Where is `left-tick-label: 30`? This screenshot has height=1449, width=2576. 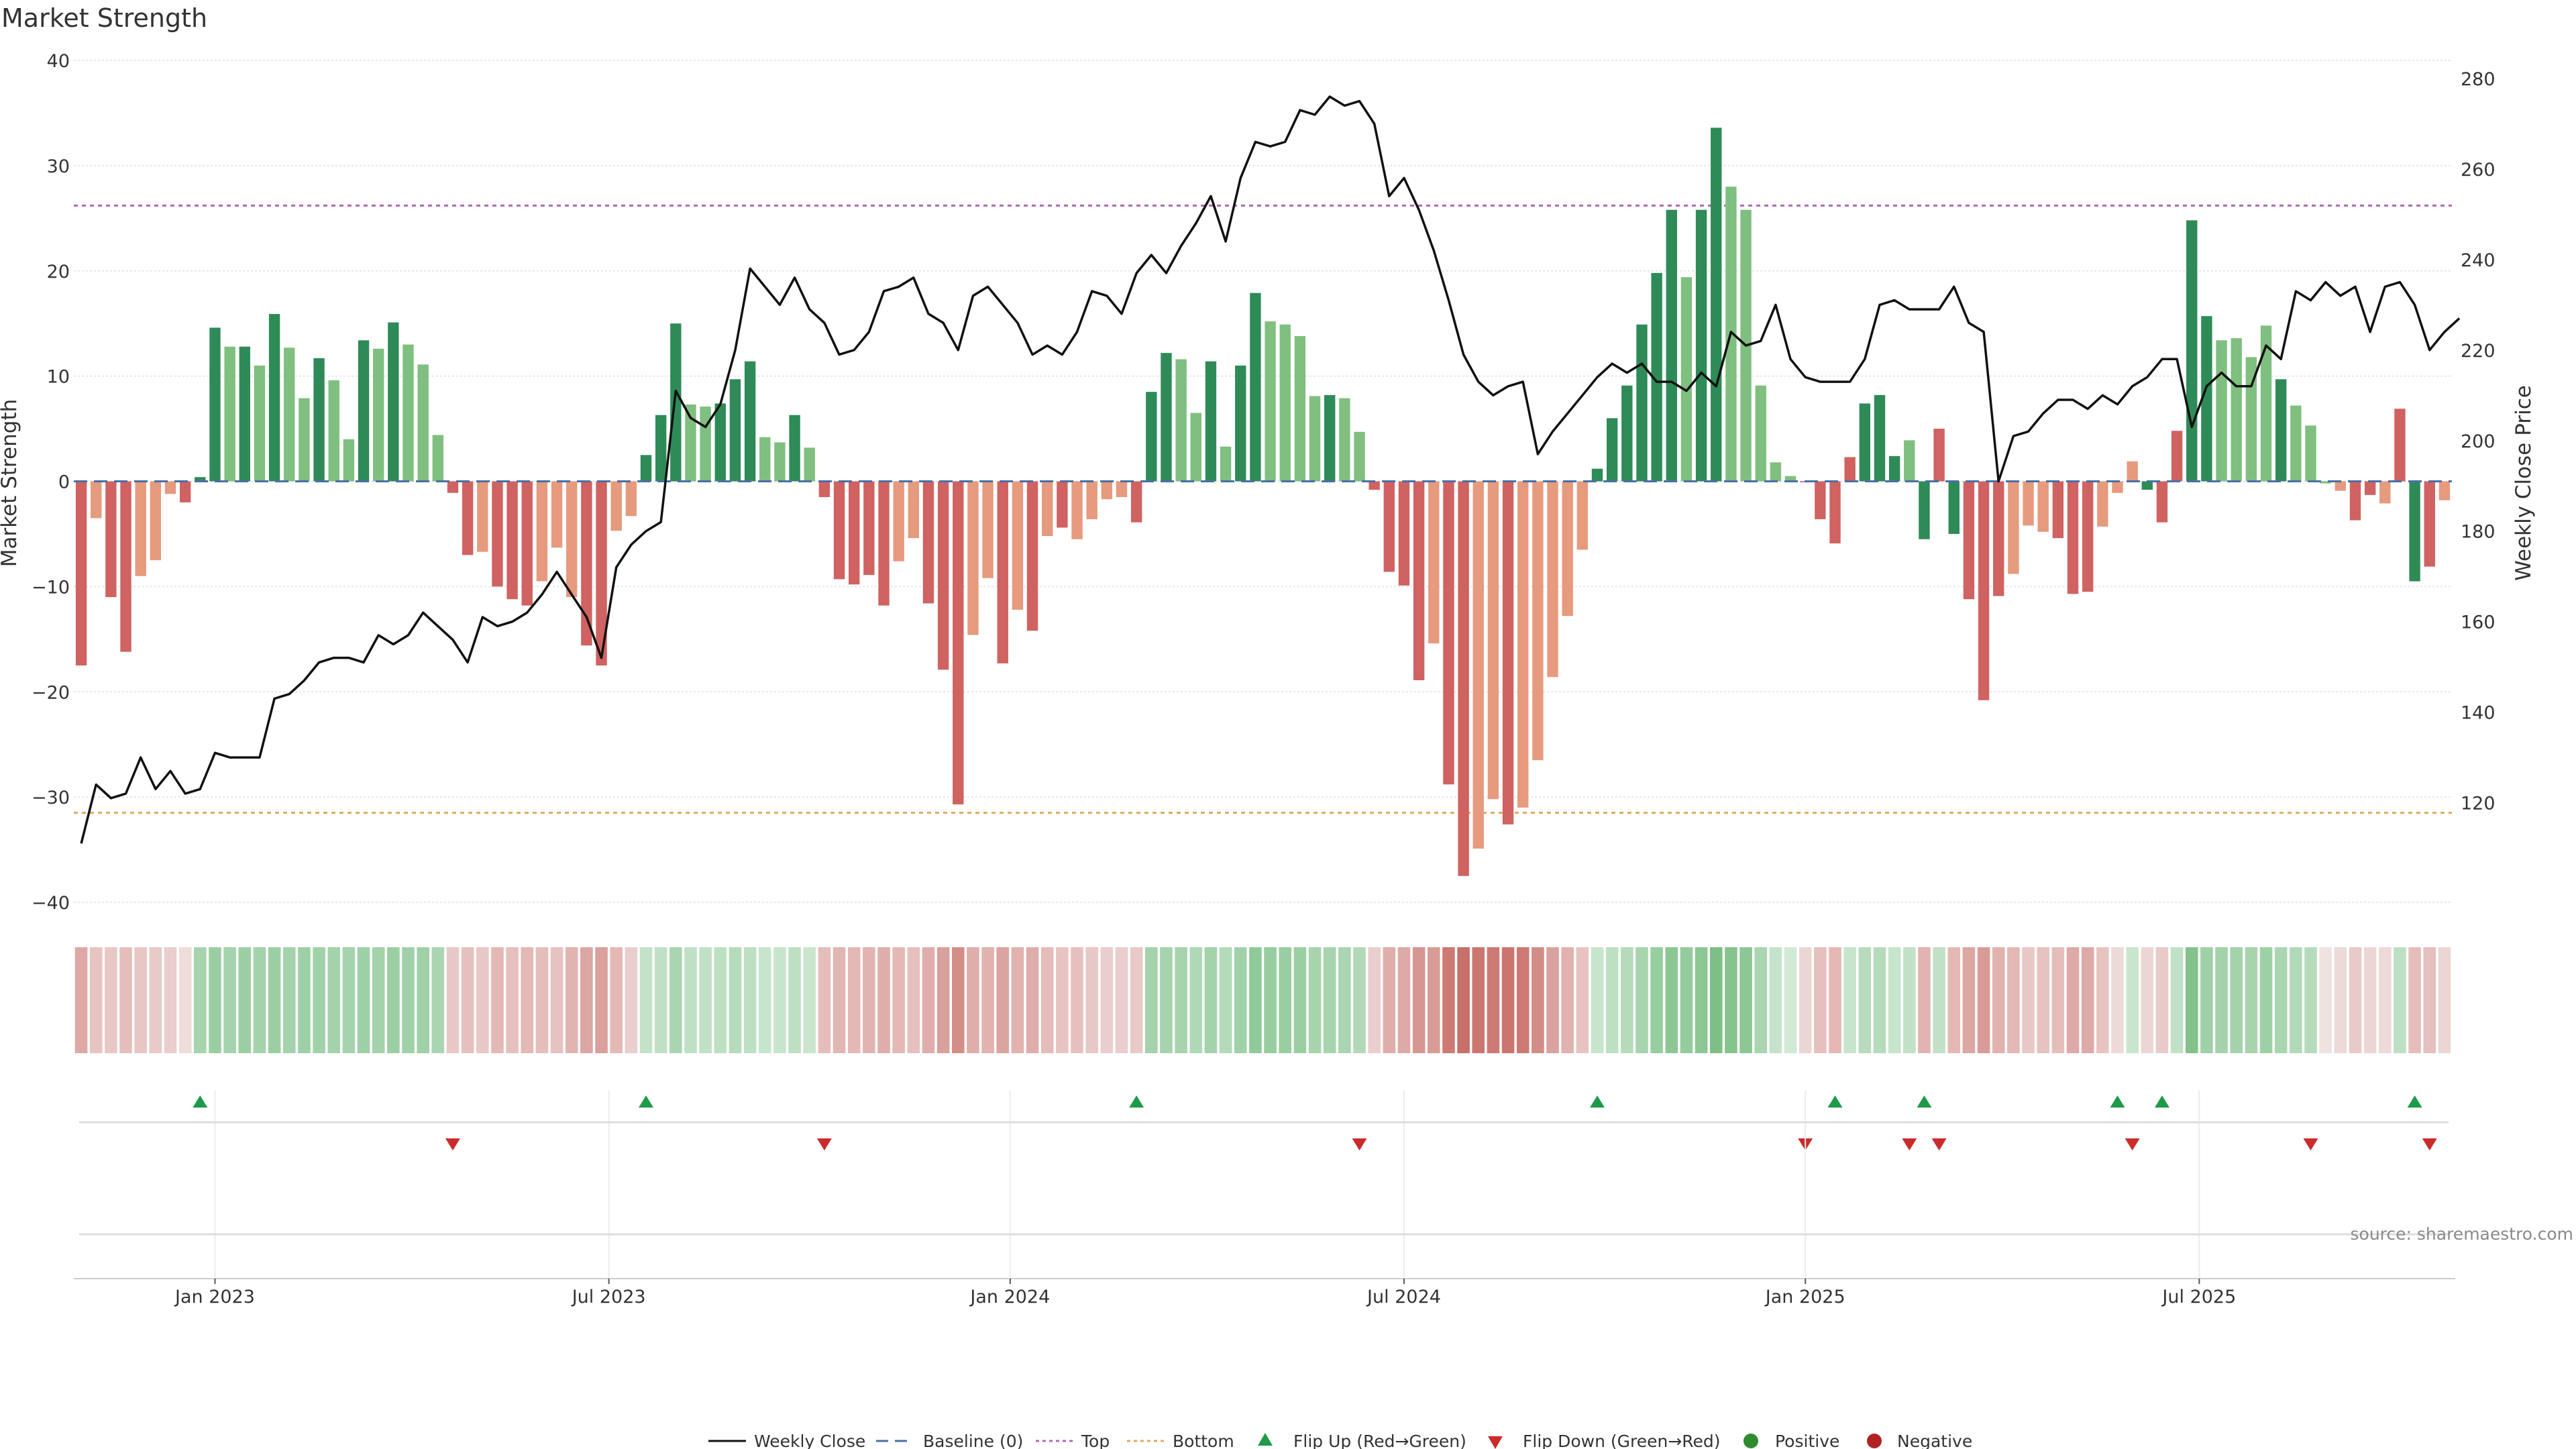 left-tick-label: 30 is located at coordinates (58, 166).